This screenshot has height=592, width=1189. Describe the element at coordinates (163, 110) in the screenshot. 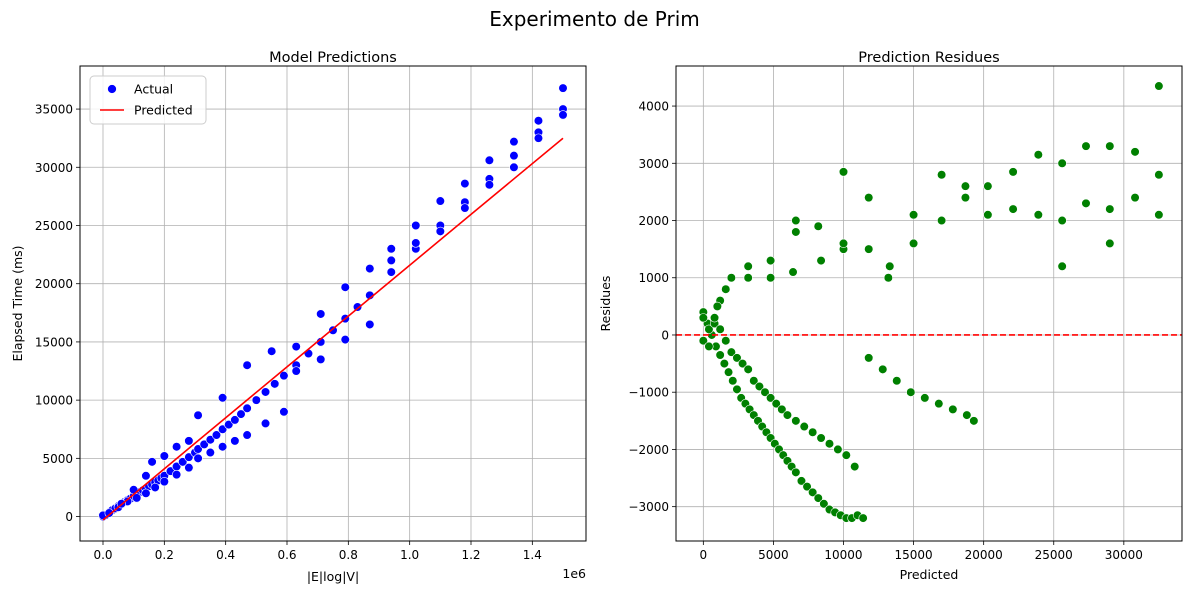

I see `legend-label-predicted: Predicted` at that location.